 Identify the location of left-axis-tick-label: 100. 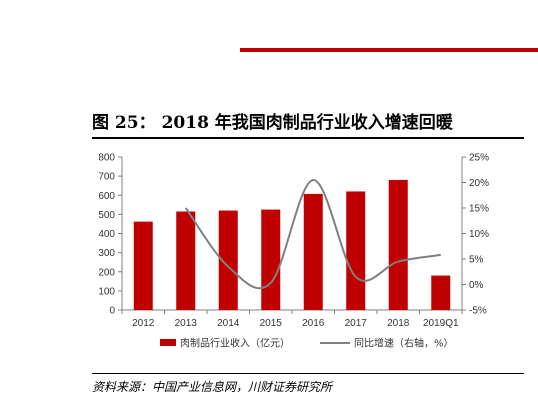
(106, 291).